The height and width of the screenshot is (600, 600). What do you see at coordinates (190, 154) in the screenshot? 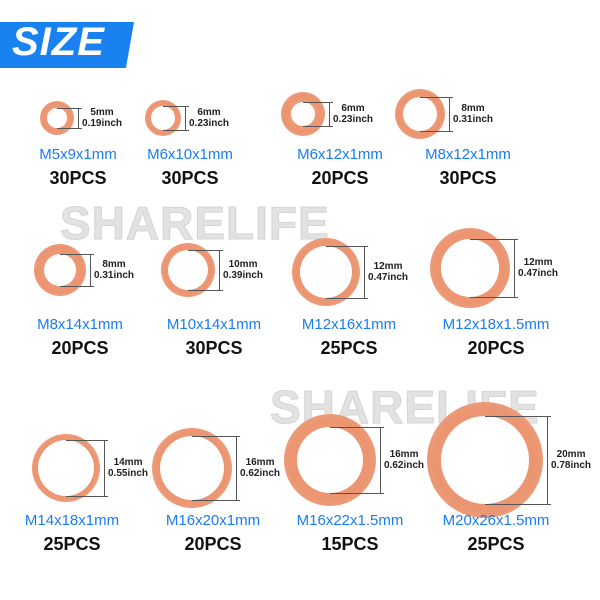
I see `washer-size: M6x10x1mm` at bounding box center [190, 154].